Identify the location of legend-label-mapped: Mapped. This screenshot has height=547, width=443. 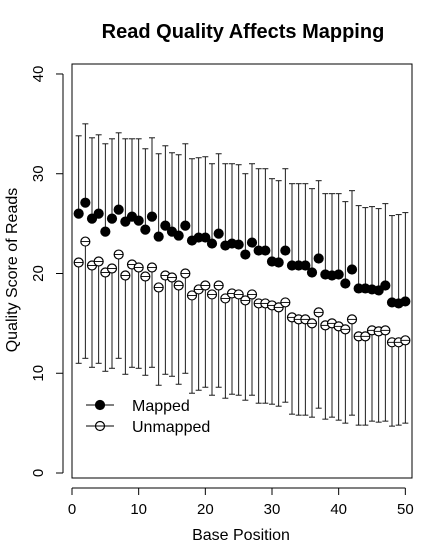
(161, 406).